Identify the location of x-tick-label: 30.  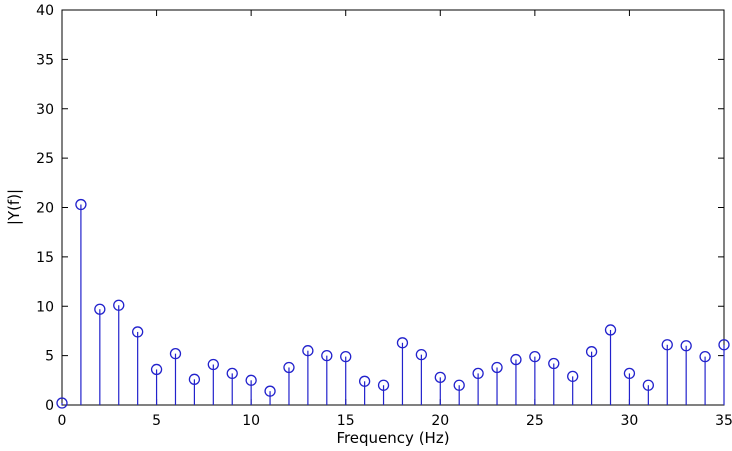
(630, 421).